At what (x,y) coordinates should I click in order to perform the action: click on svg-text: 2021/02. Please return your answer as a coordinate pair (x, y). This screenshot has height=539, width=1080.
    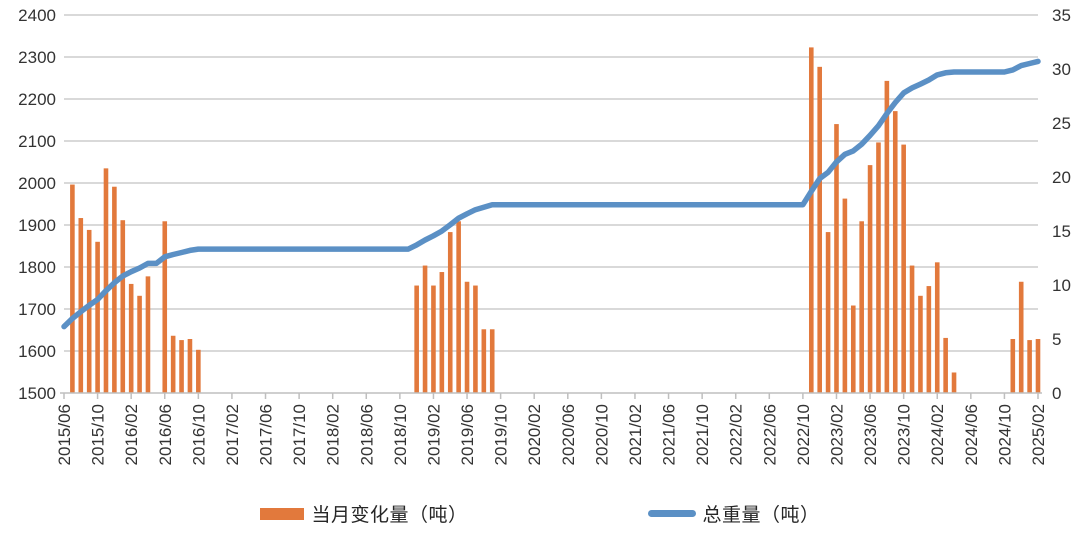
    Looking at the image, I should click on (635, 434).